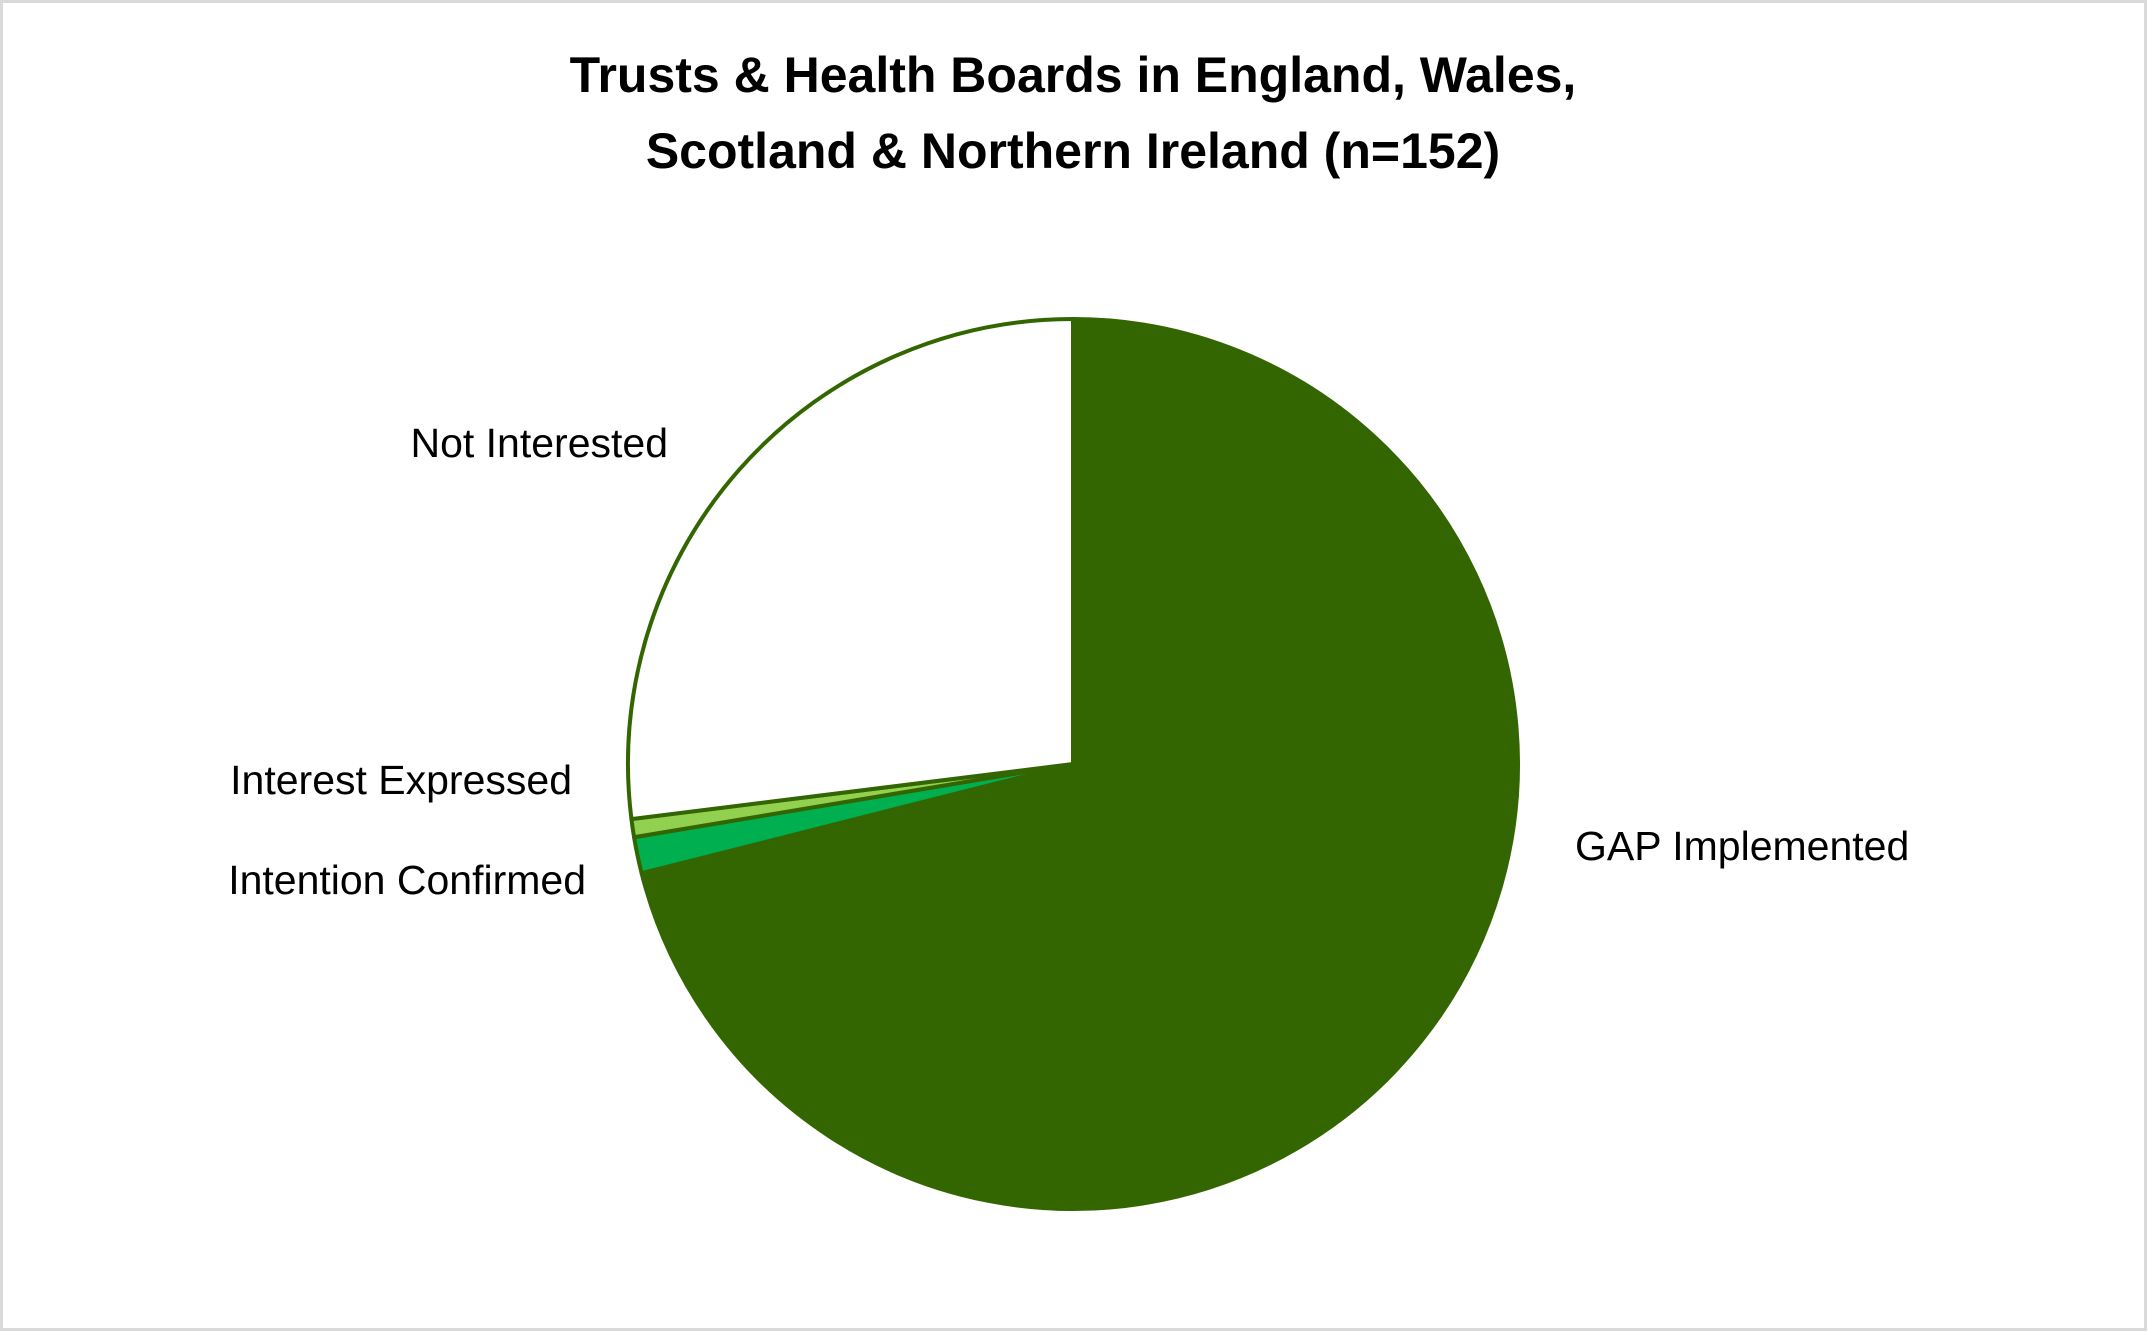 Image resolution: width=2147 pixels, height=1331 pixels. What do you see at coordinates (407, 880) in the screenshot?
I see `slice-label: Intention Confirmed` at bounding box center [407, 880].